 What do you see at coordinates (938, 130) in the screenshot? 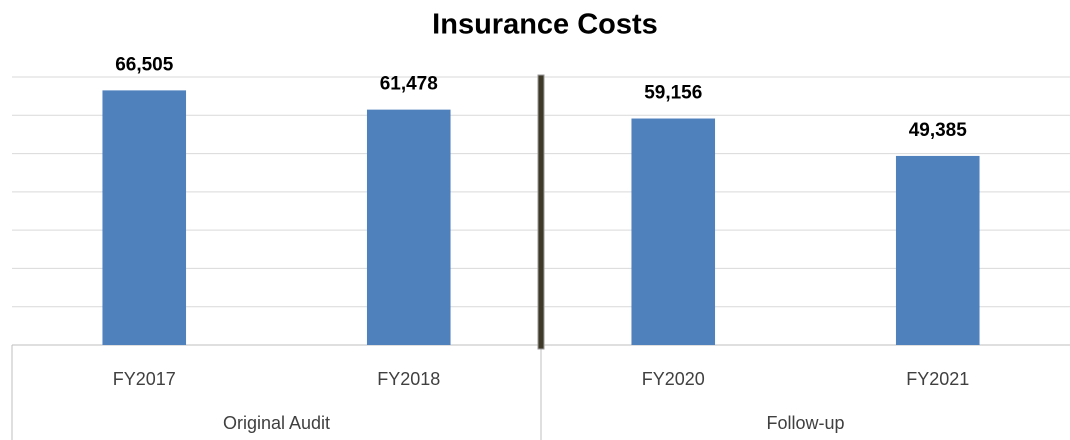
I see `data-label: 49,385` at bounding box center [938, 130].